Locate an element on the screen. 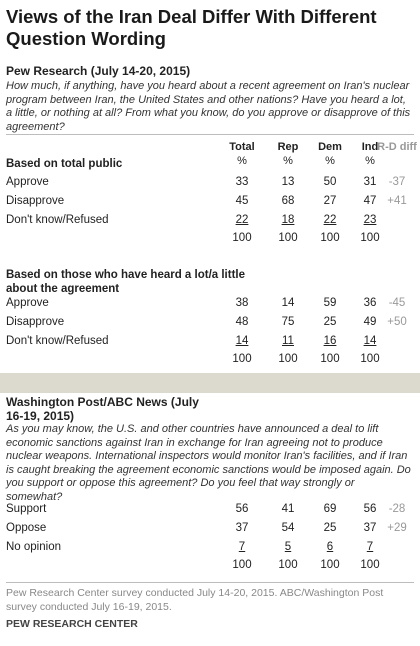  data-cell: 18 is located at coordinates (288, 220).